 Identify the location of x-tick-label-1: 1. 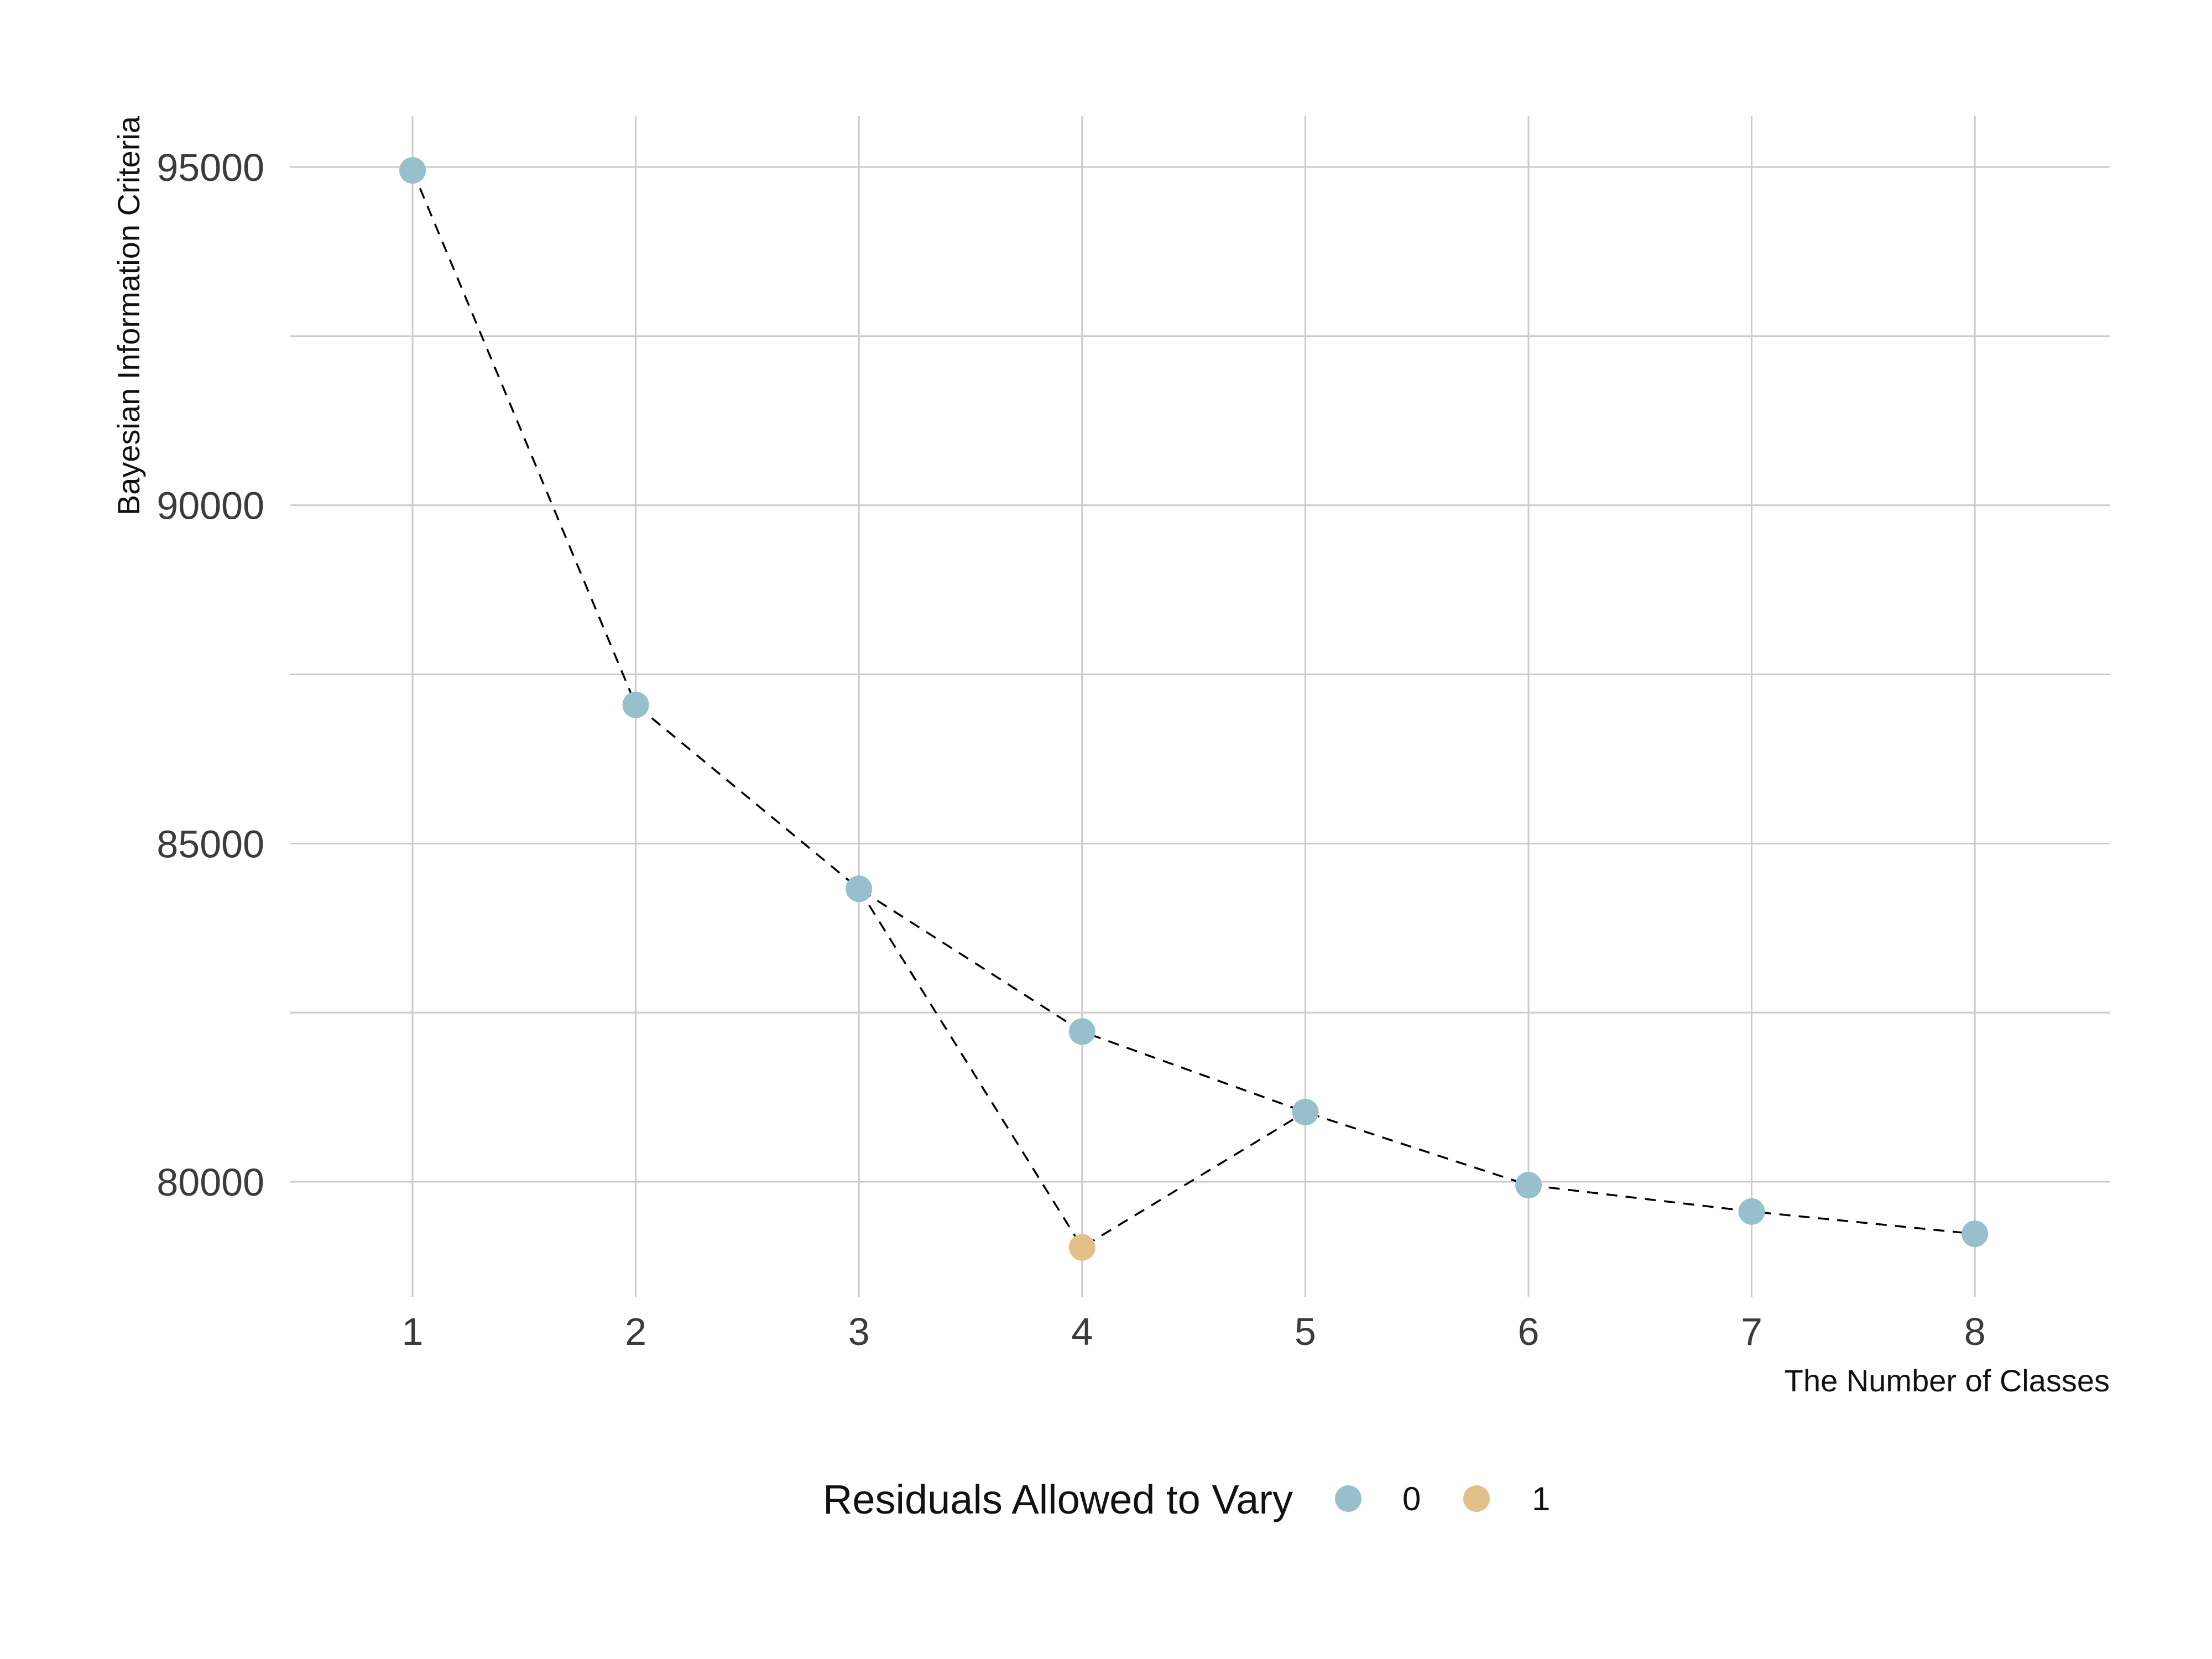
(413, 1331).